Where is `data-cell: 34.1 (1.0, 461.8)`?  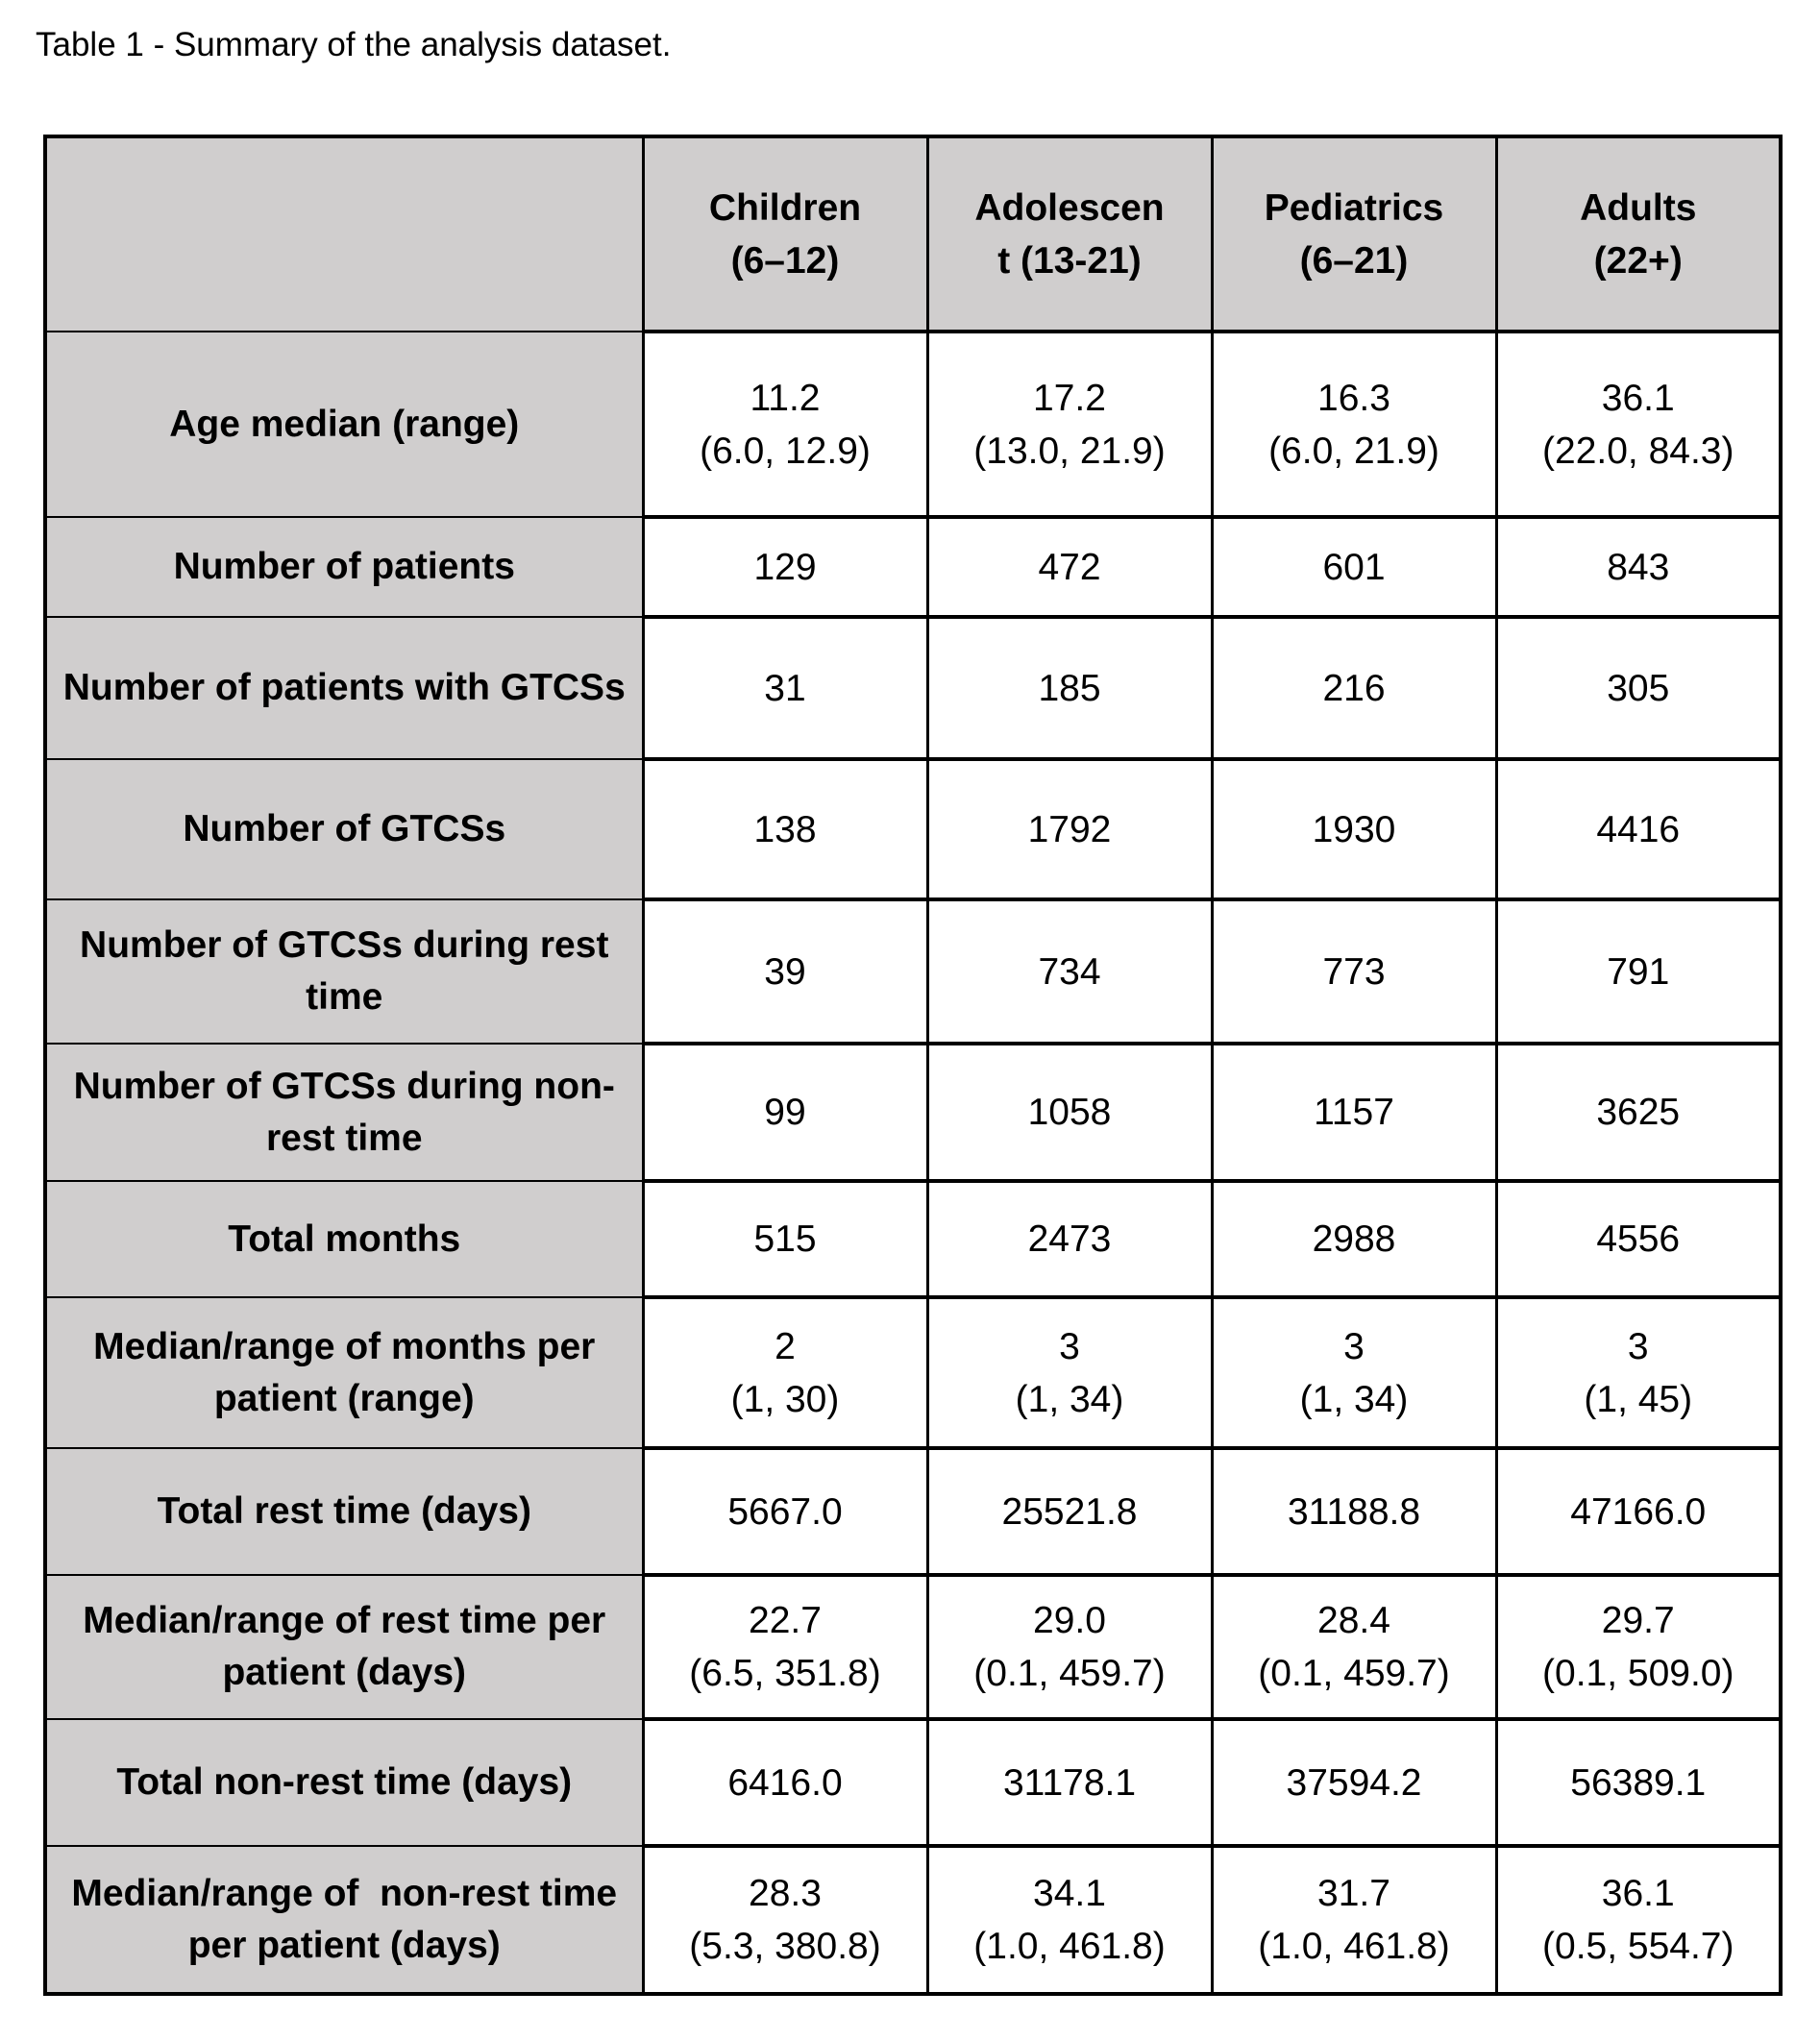
data-cell: 34.1 (1.0, 461.8) is located at coordinates (1069, 1920).